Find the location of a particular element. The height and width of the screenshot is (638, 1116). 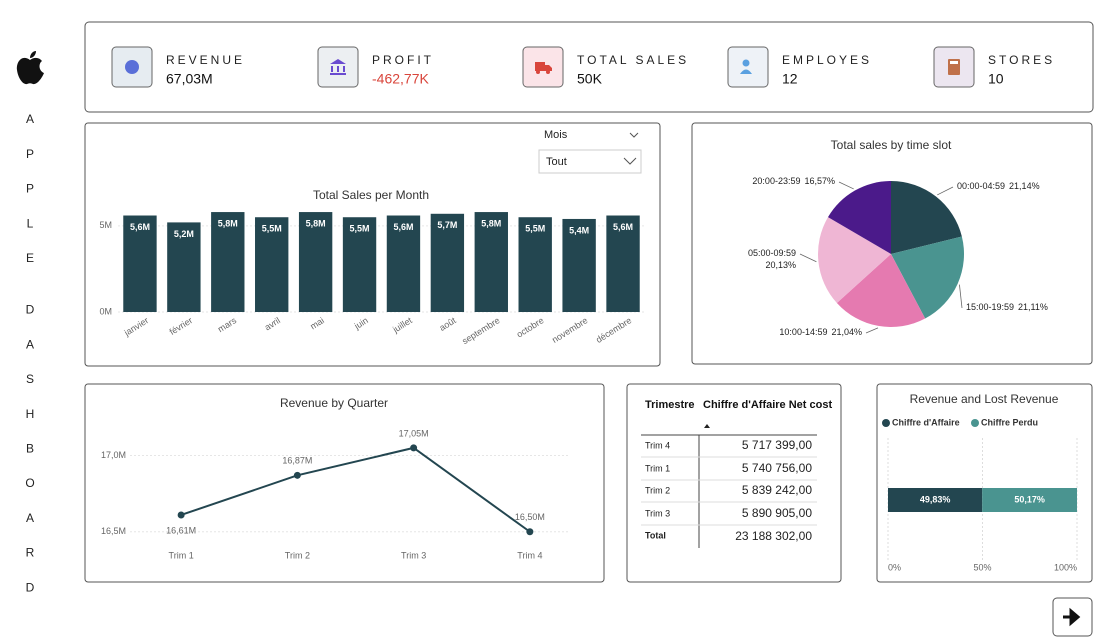

y-tick-label: 0M is located at coordinates (105, 311).